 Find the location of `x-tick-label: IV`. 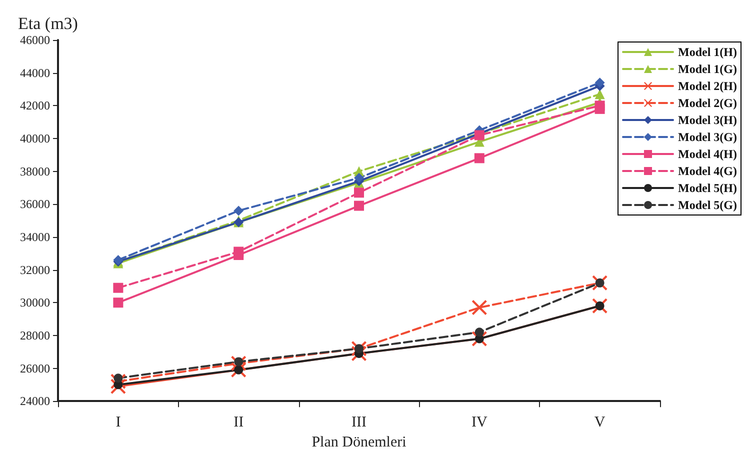

x-tick-label: IV is located at coordinates (479, 422).